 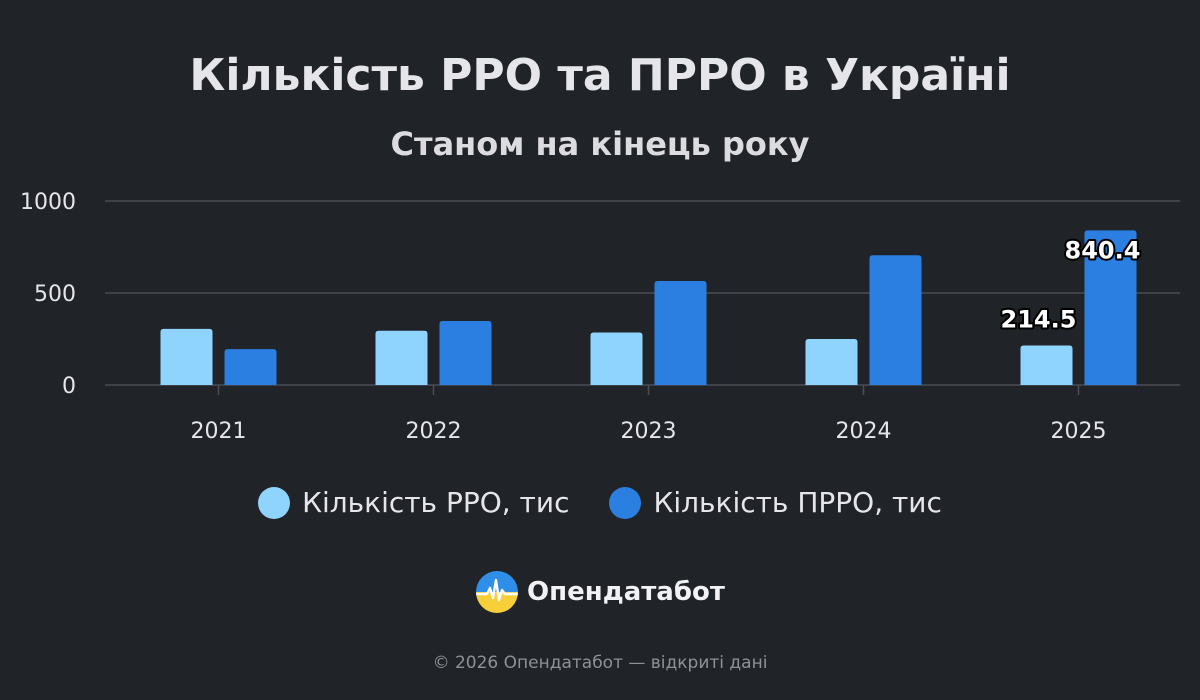 I want to click on bar-rro-2022, so click(x=401, y=357).